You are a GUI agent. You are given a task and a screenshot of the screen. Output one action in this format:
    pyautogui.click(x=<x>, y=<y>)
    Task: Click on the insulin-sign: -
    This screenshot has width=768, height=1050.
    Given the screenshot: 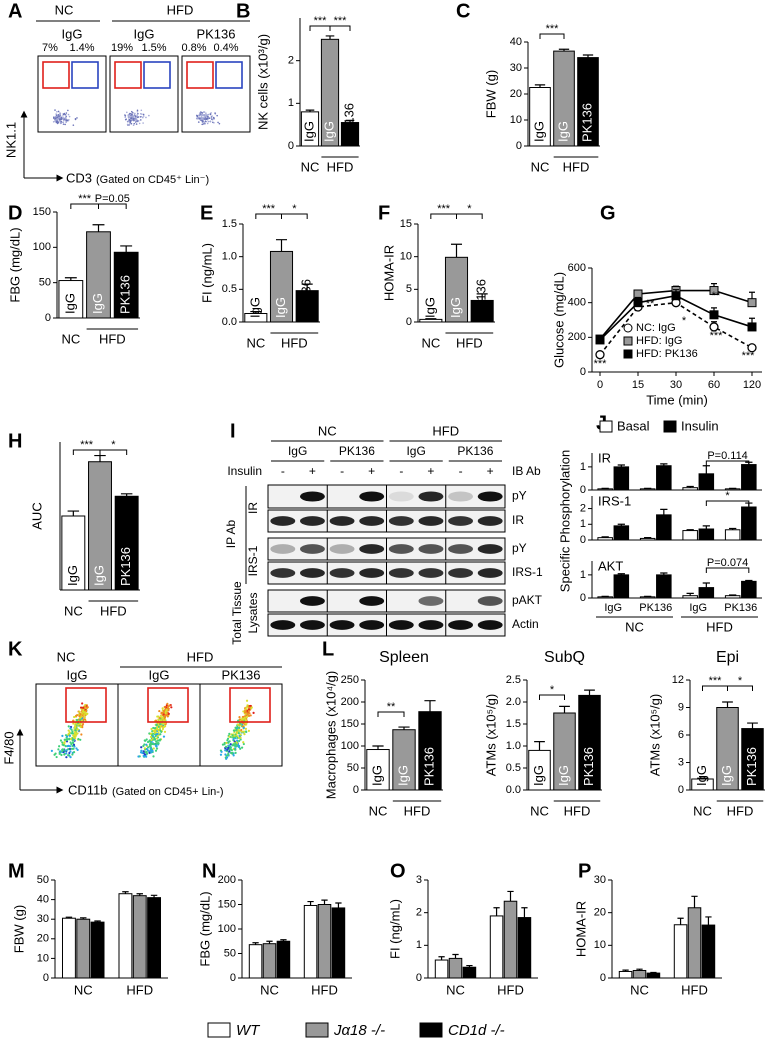 What is the action you would take?
    pyautogui.click(x=401, y=471)
    